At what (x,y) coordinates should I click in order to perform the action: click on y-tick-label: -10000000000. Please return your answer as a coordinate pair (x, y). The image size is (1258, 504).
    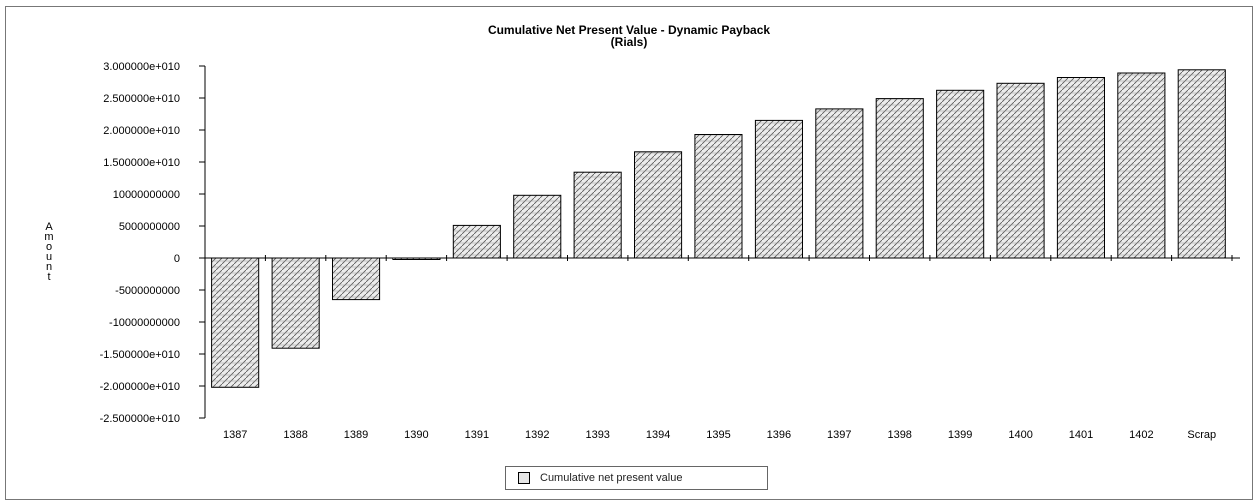
    Looking at the image, I should click on (144, 323).